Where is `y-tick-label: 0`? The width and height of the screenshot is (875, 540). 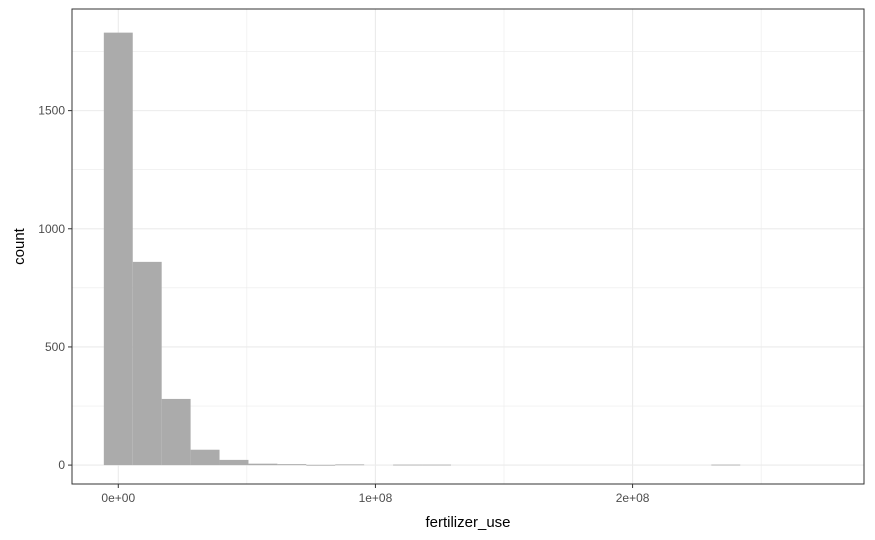
y-tick-label: 0 is located at coordinates (61, 465).